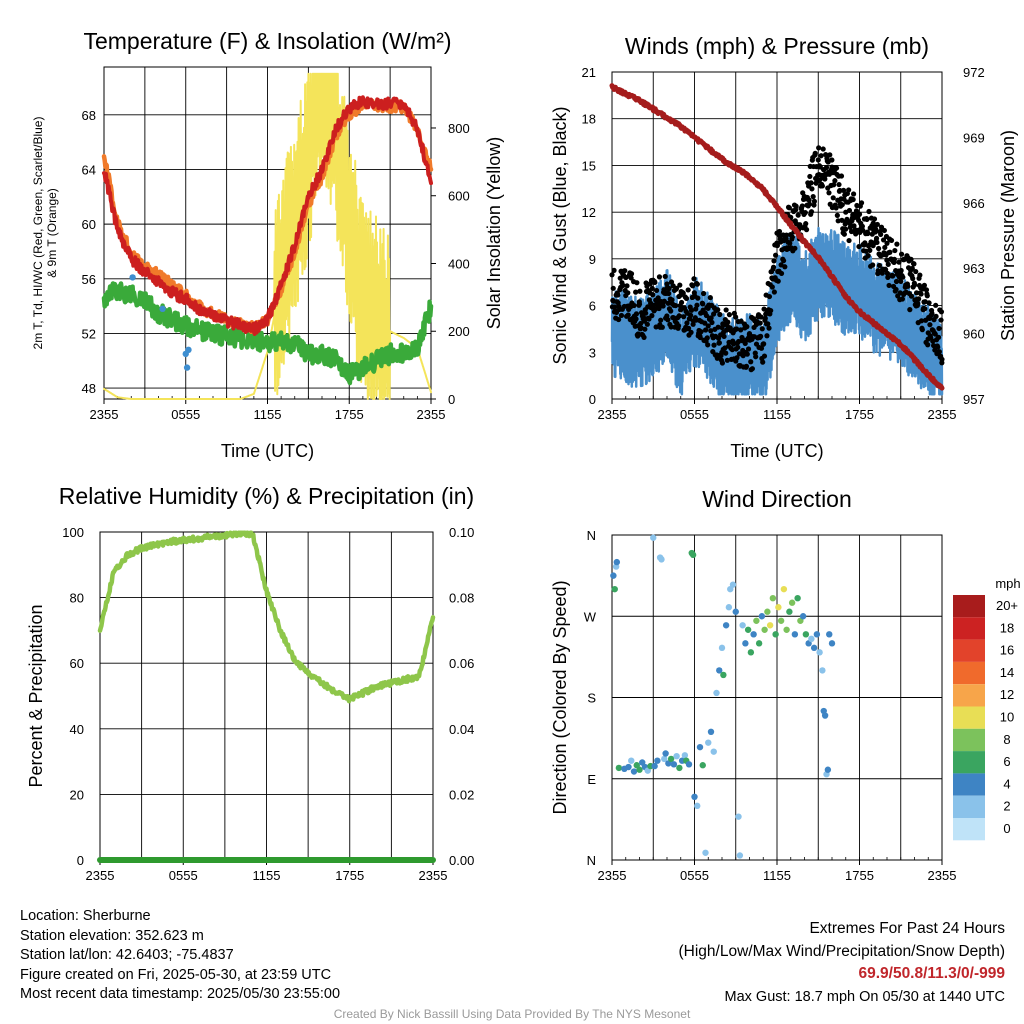  What do you see at coordinates (974, 334) in the screenshot?
I see `y-right-tick-label: 960` at bounding box center [974, 334].